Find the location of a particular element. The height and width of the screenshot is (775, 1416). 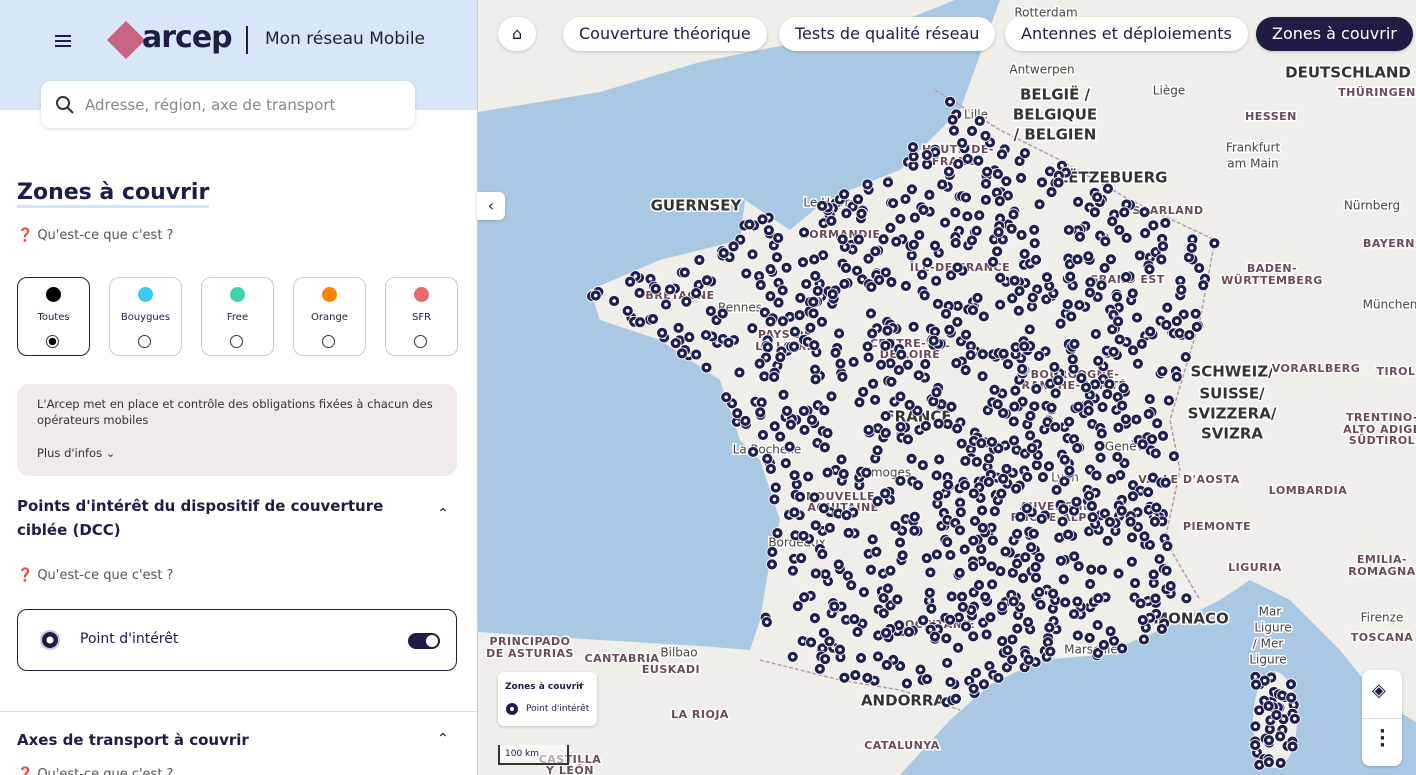

collapse-panel-button: ‹ is located at coordinates (491, 206).